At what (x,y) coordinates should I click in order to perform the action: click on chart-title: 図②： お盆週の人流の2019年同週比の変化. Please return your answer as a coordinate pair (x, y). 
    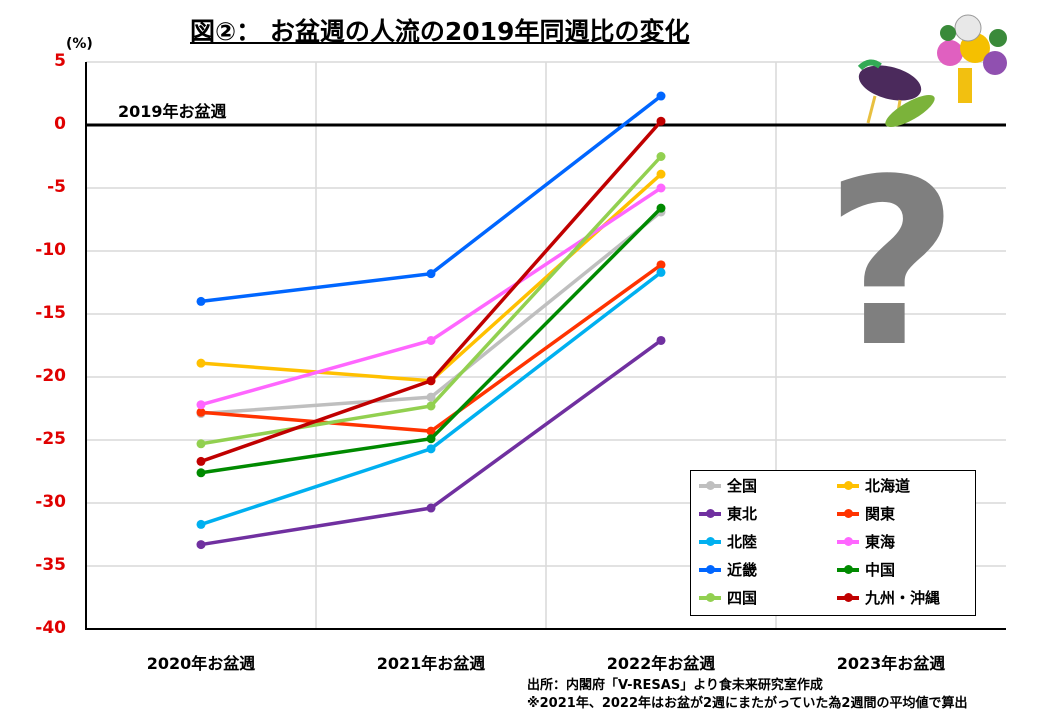
    Looking at the image, I should click on (440, 31).